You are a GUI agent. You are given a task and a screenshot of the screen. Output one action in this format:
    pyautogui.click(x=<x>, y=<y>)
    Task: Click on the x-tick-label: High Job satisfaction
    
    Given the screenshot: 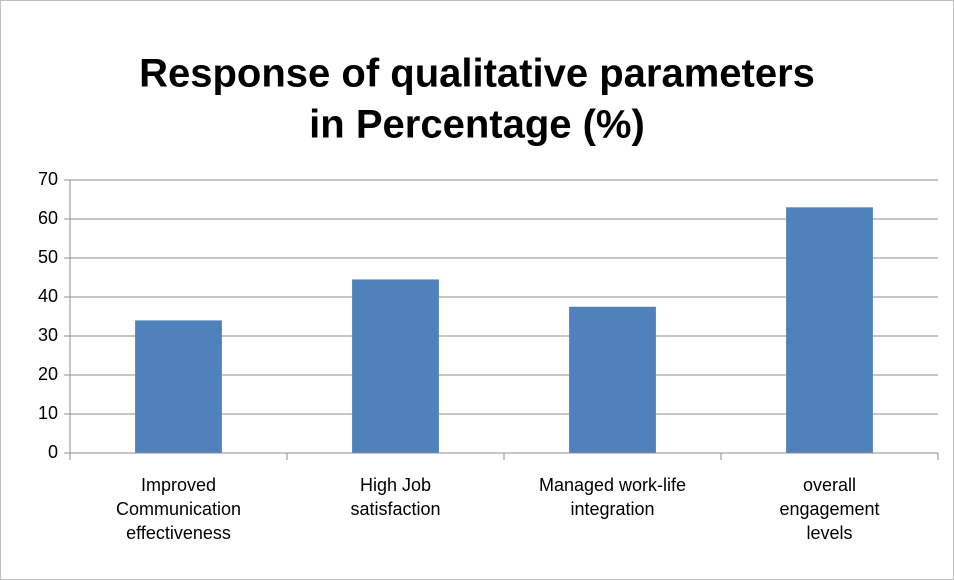 What is the action you would take?
    pyautogui.click(x=395, y=497)
    